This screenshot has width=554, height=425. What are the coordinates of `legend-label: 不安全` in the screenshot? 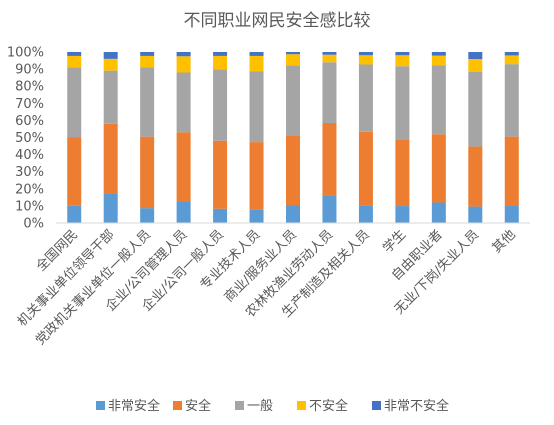 It's located at (328, 406).